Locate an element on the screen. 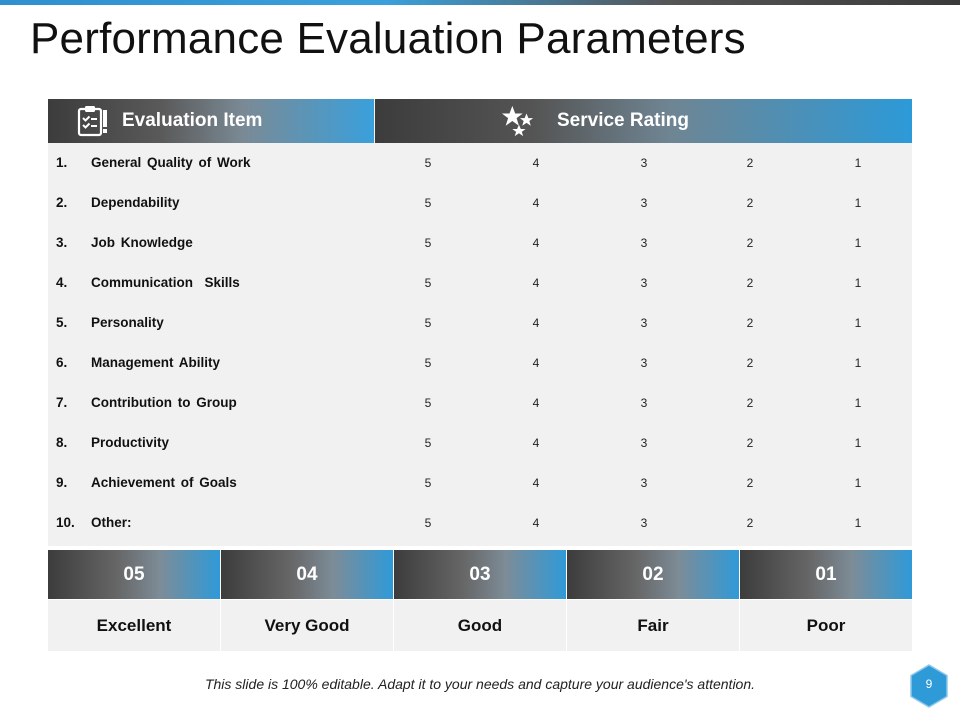 The width and height of the screenshot is (960, 720). legend-label: Very Good is located at coordinates (307, 625).